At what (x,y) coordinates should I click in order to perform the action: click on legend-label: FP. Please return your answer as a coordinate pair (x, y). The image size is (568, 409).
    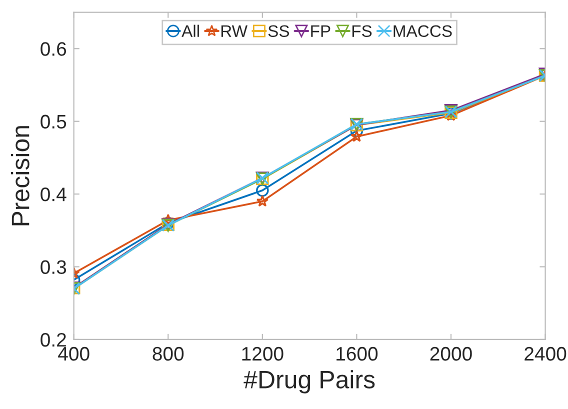
    Looking at the image, I should click on (320, 31).